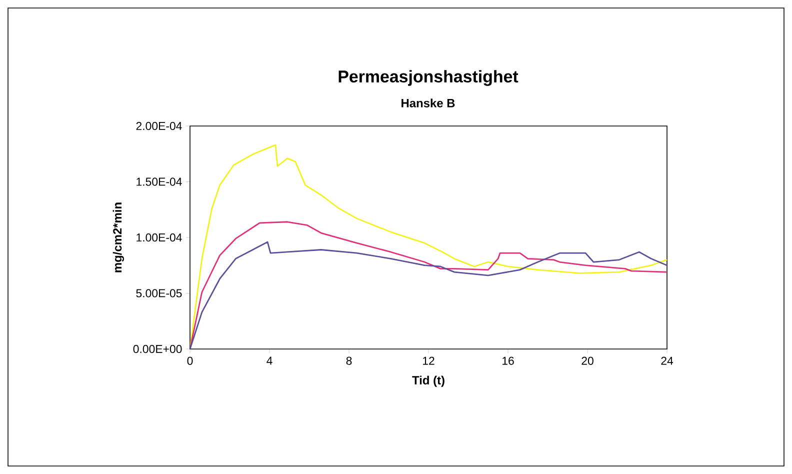 This screenshot has height=474, width=792. Describe the element at coordinates (159, 126) in the screenshot. I see `y-tick-label: 2.00E-04` at that location.